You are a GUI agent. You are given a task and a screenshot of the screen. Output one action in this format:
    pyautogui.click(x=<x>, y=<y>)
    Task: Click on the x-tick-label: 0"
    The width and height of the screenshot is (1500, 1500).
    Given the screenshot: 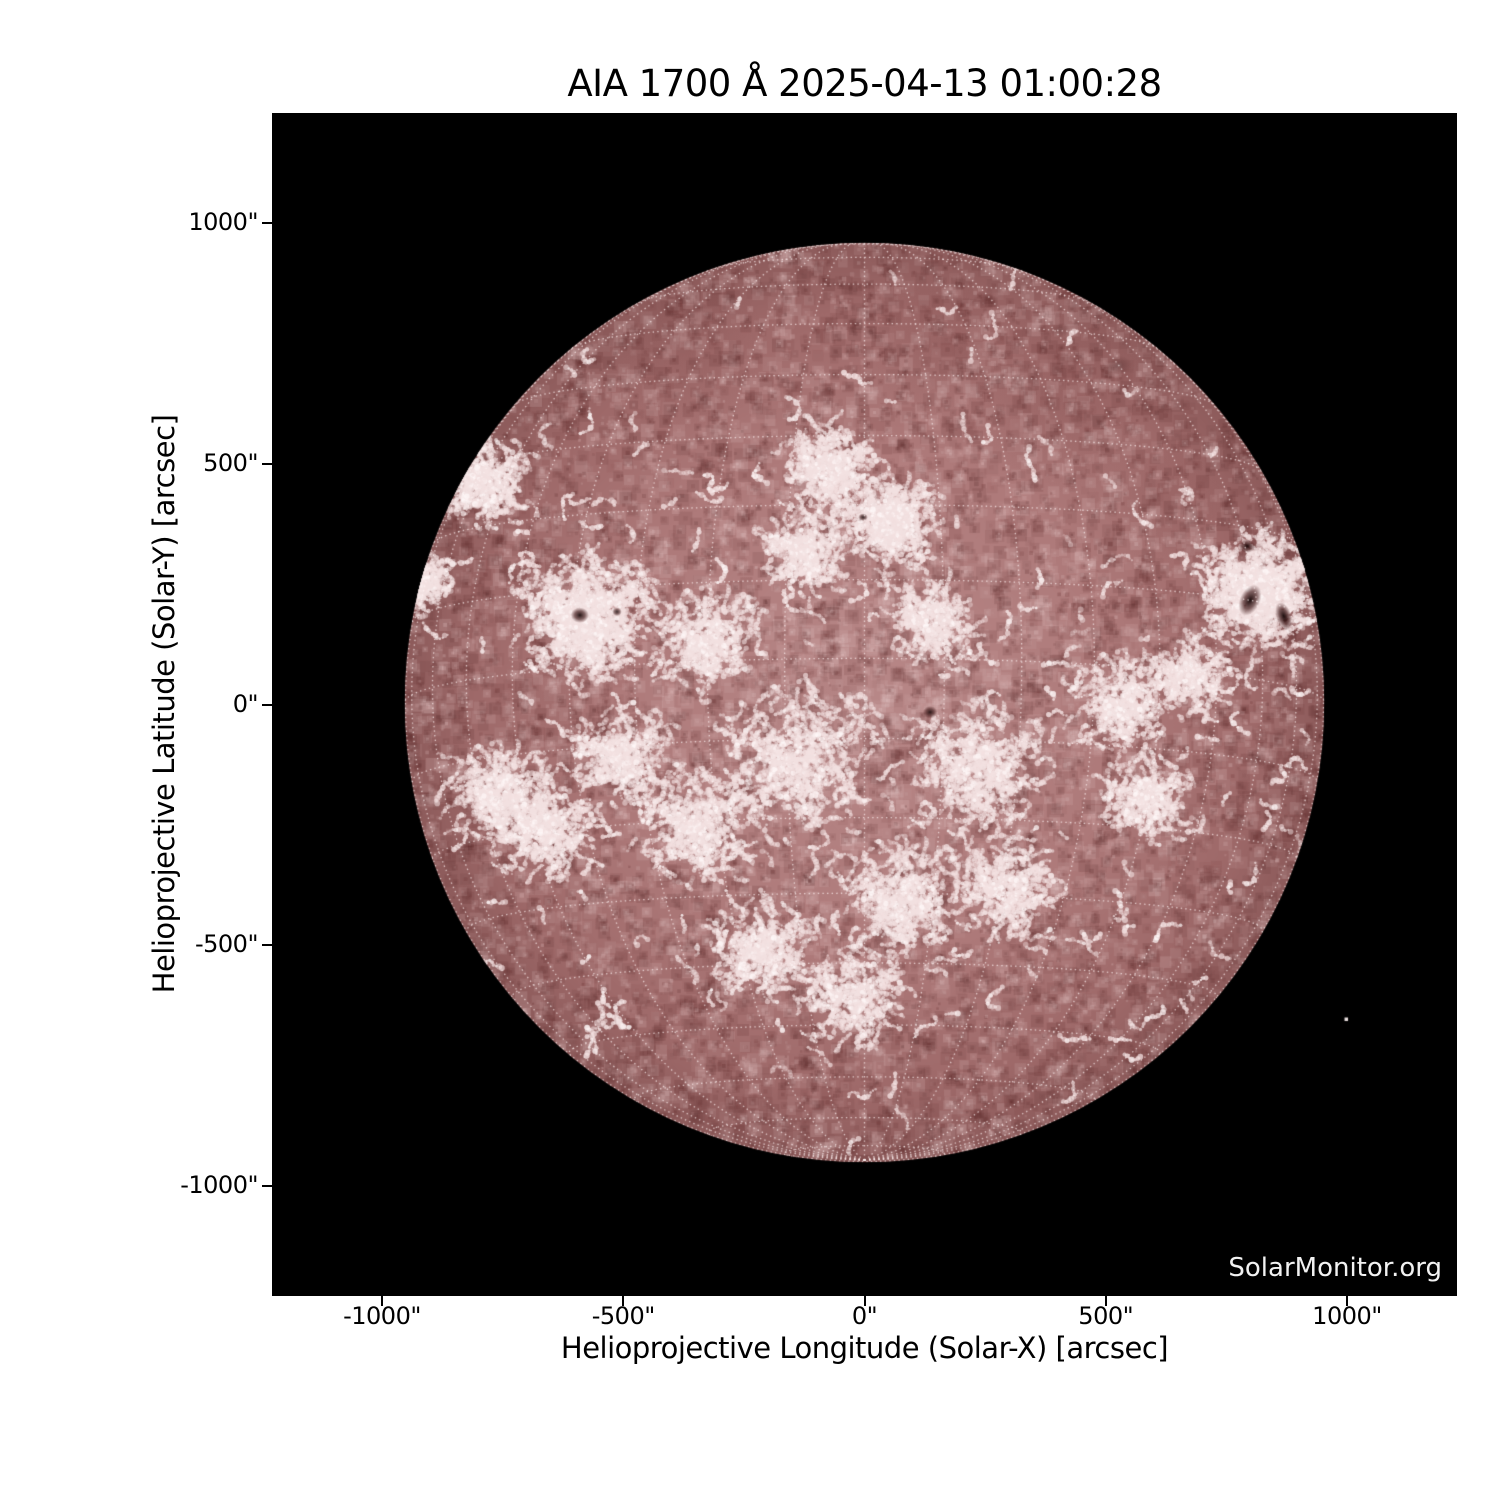 What is the action you would take?
    pyautogui.click(x=864, y=1316)
    